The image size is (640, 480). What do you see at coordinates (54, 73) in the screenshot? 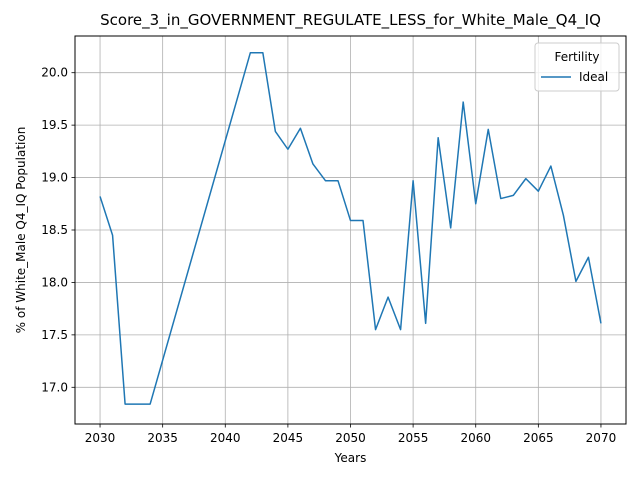
I see `y-tick-label: 20.0` at bounding box center [54, 73].